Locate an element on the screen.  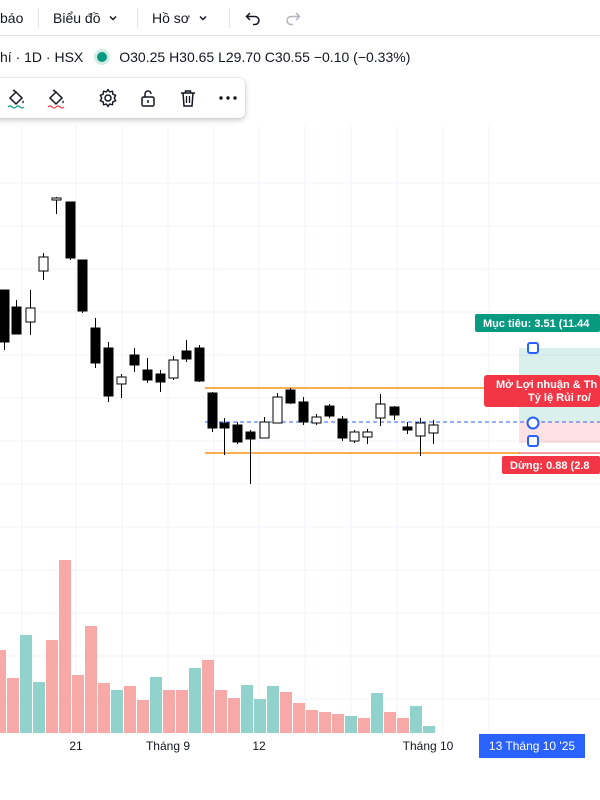
stop-handle is located at coordinates (533, 441).